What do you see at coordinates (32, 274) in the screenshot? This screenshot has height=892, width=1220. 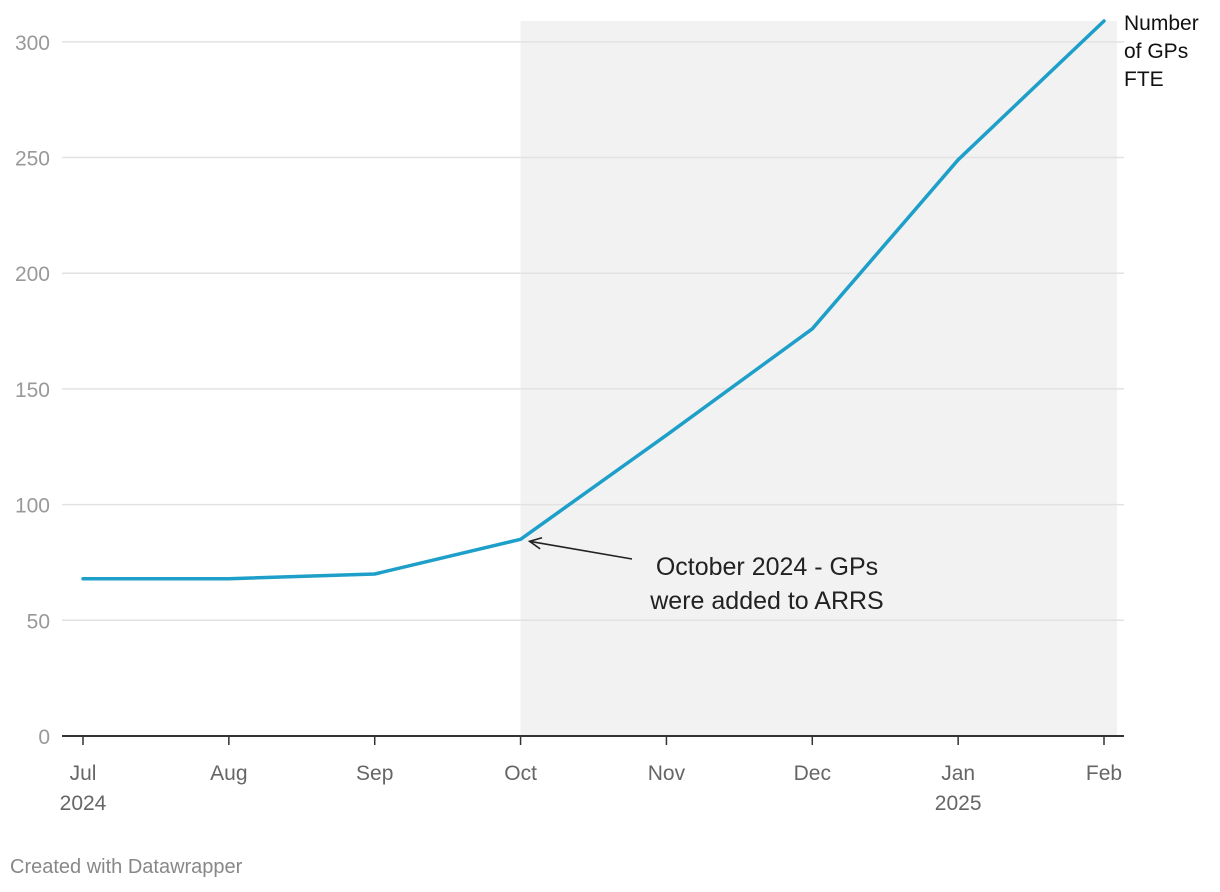 I see `y-tick-label: 200` at bounding box center [32, 274].